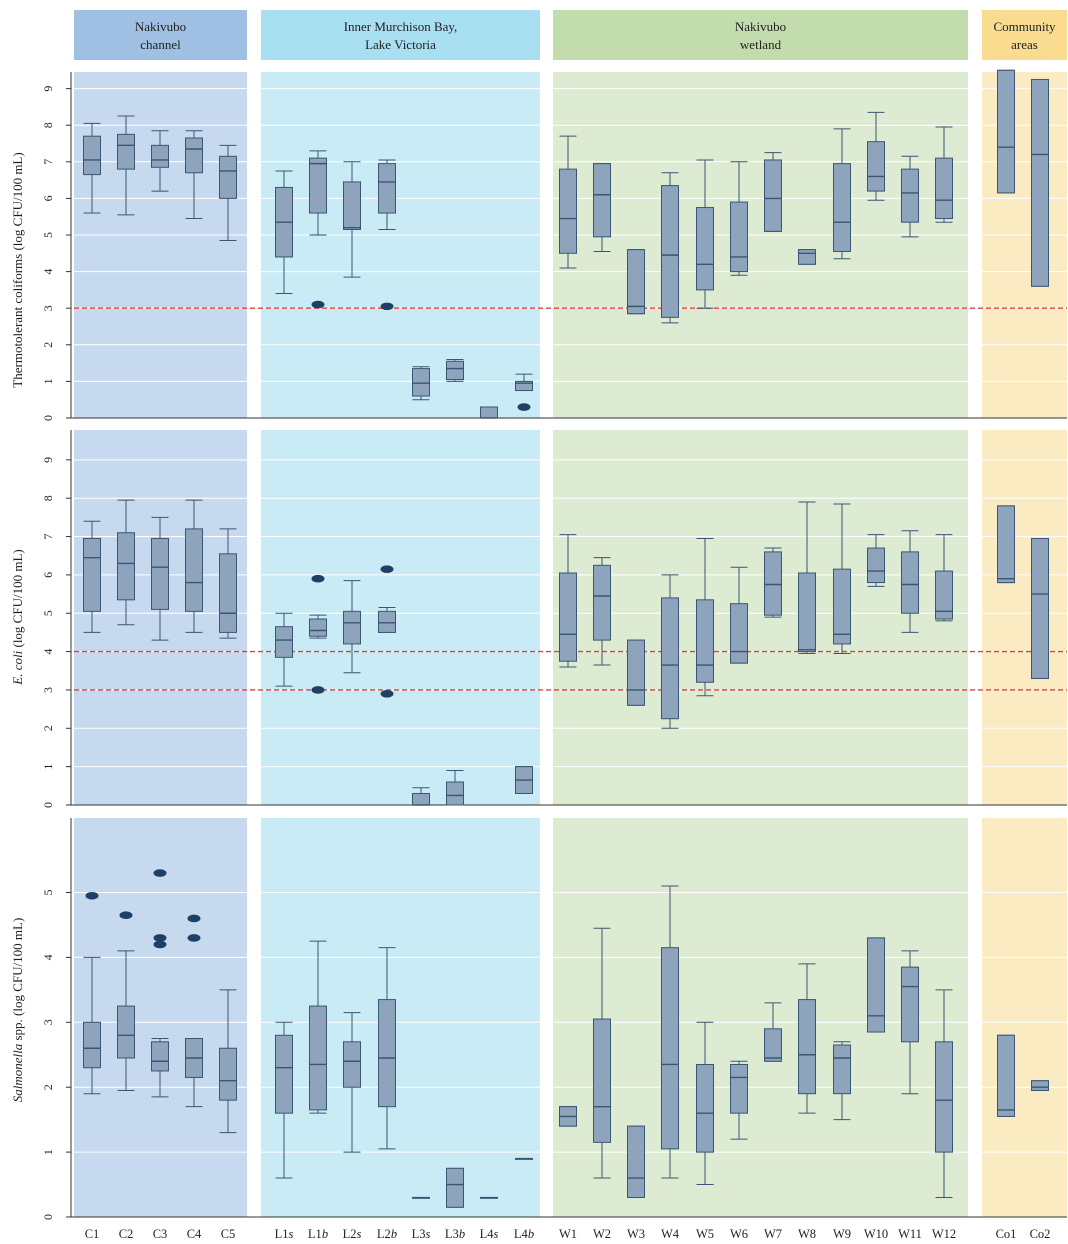 This screenshot has height=1244, width=1068. What do you see at coordinates (739, 1234) in the screenshot?
I see `x-tick-label: W6` at bounding box center [739, 1234].